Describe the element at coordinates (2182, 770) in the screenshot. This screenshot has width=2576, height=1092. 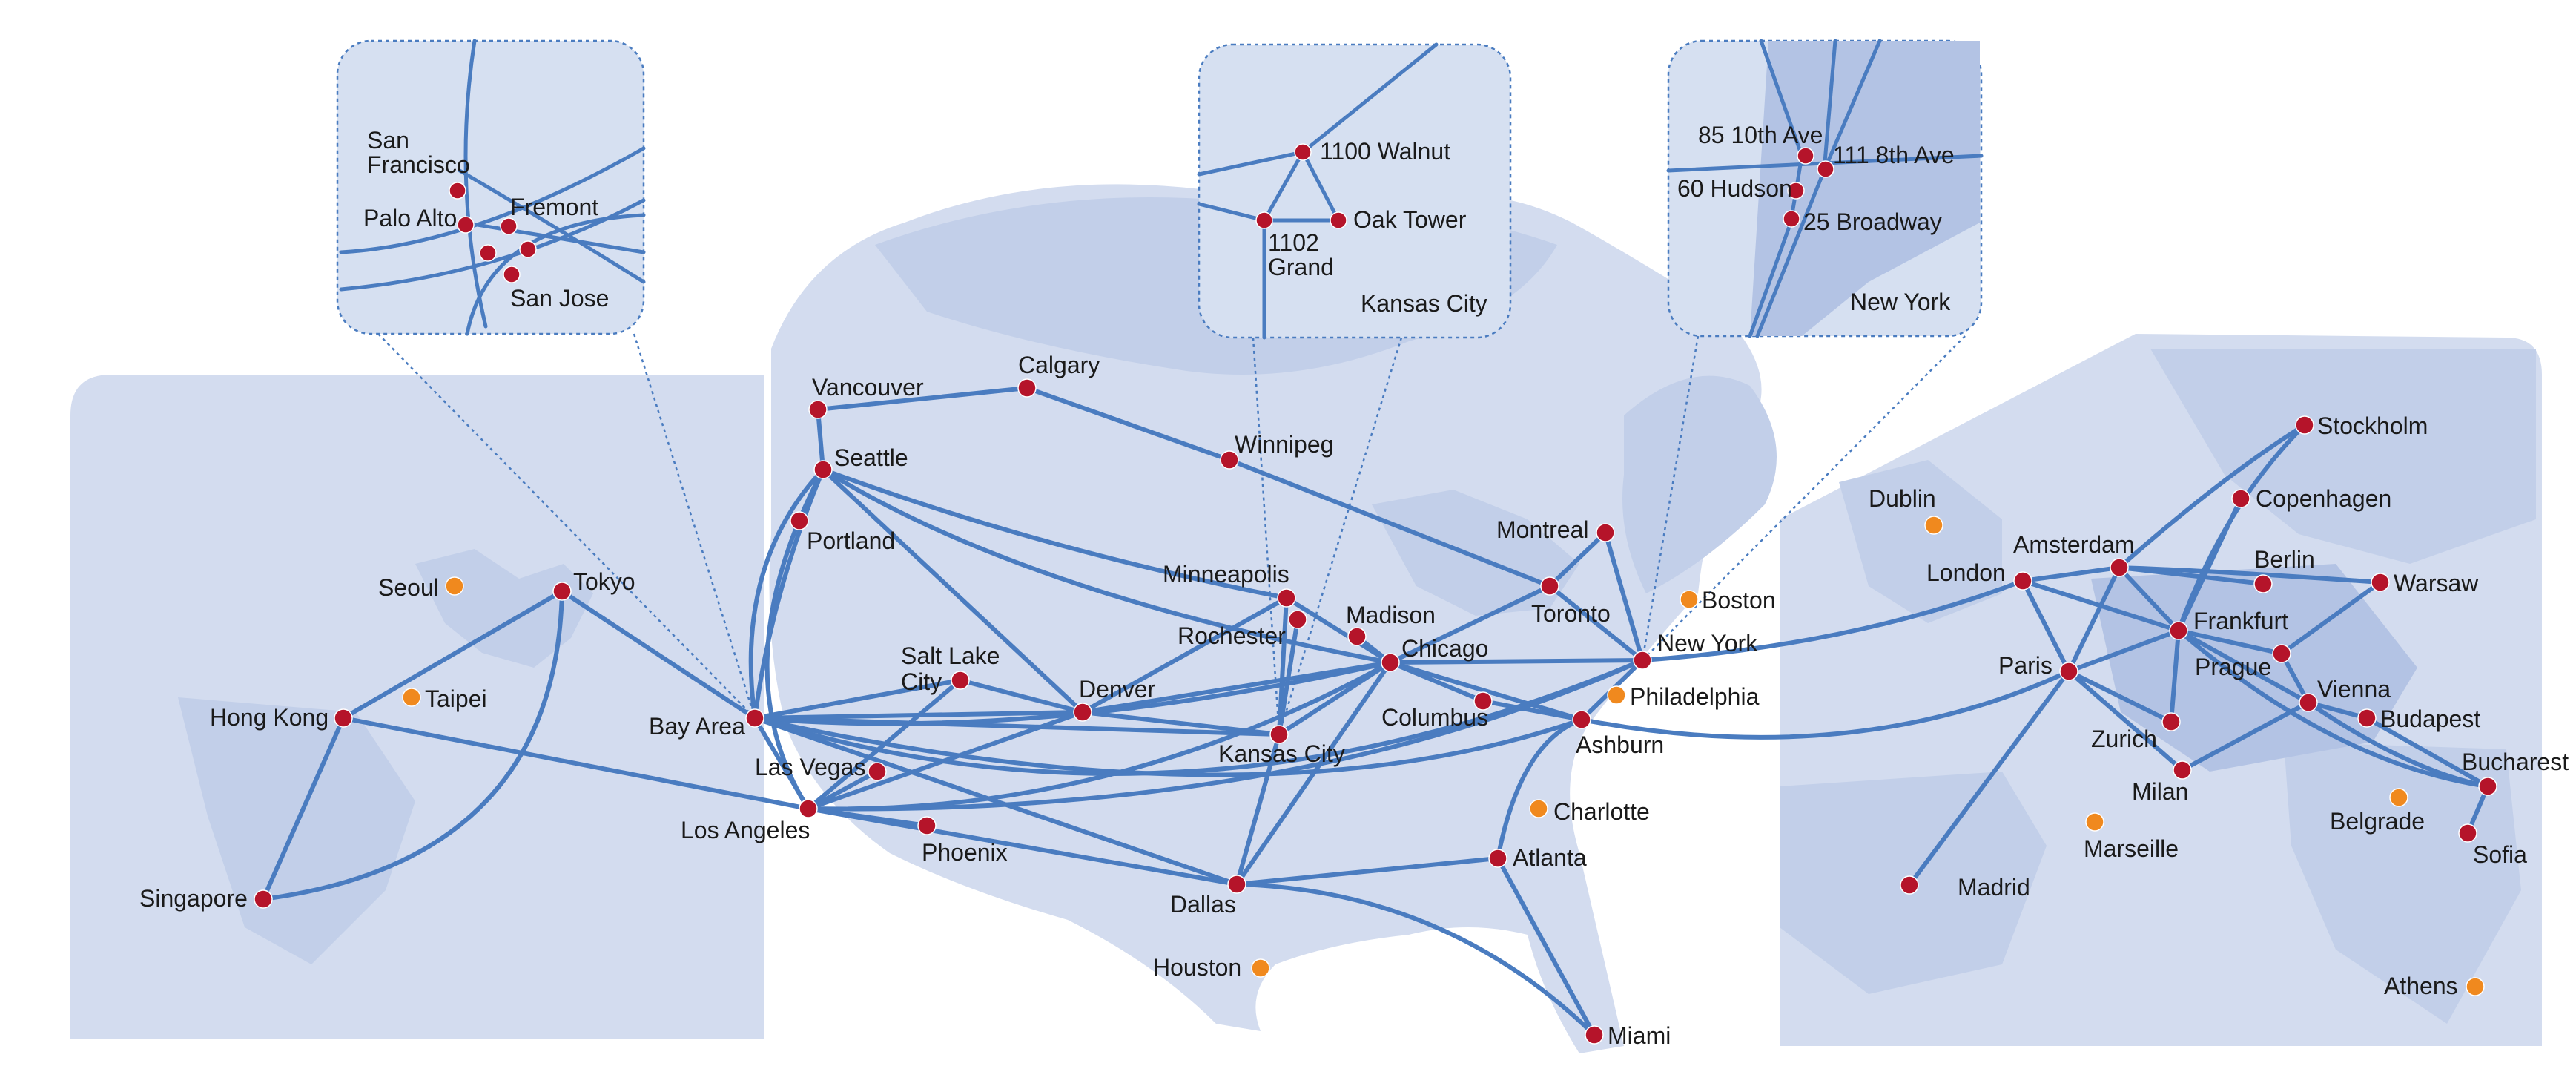
I see `marker-milan` at that location.